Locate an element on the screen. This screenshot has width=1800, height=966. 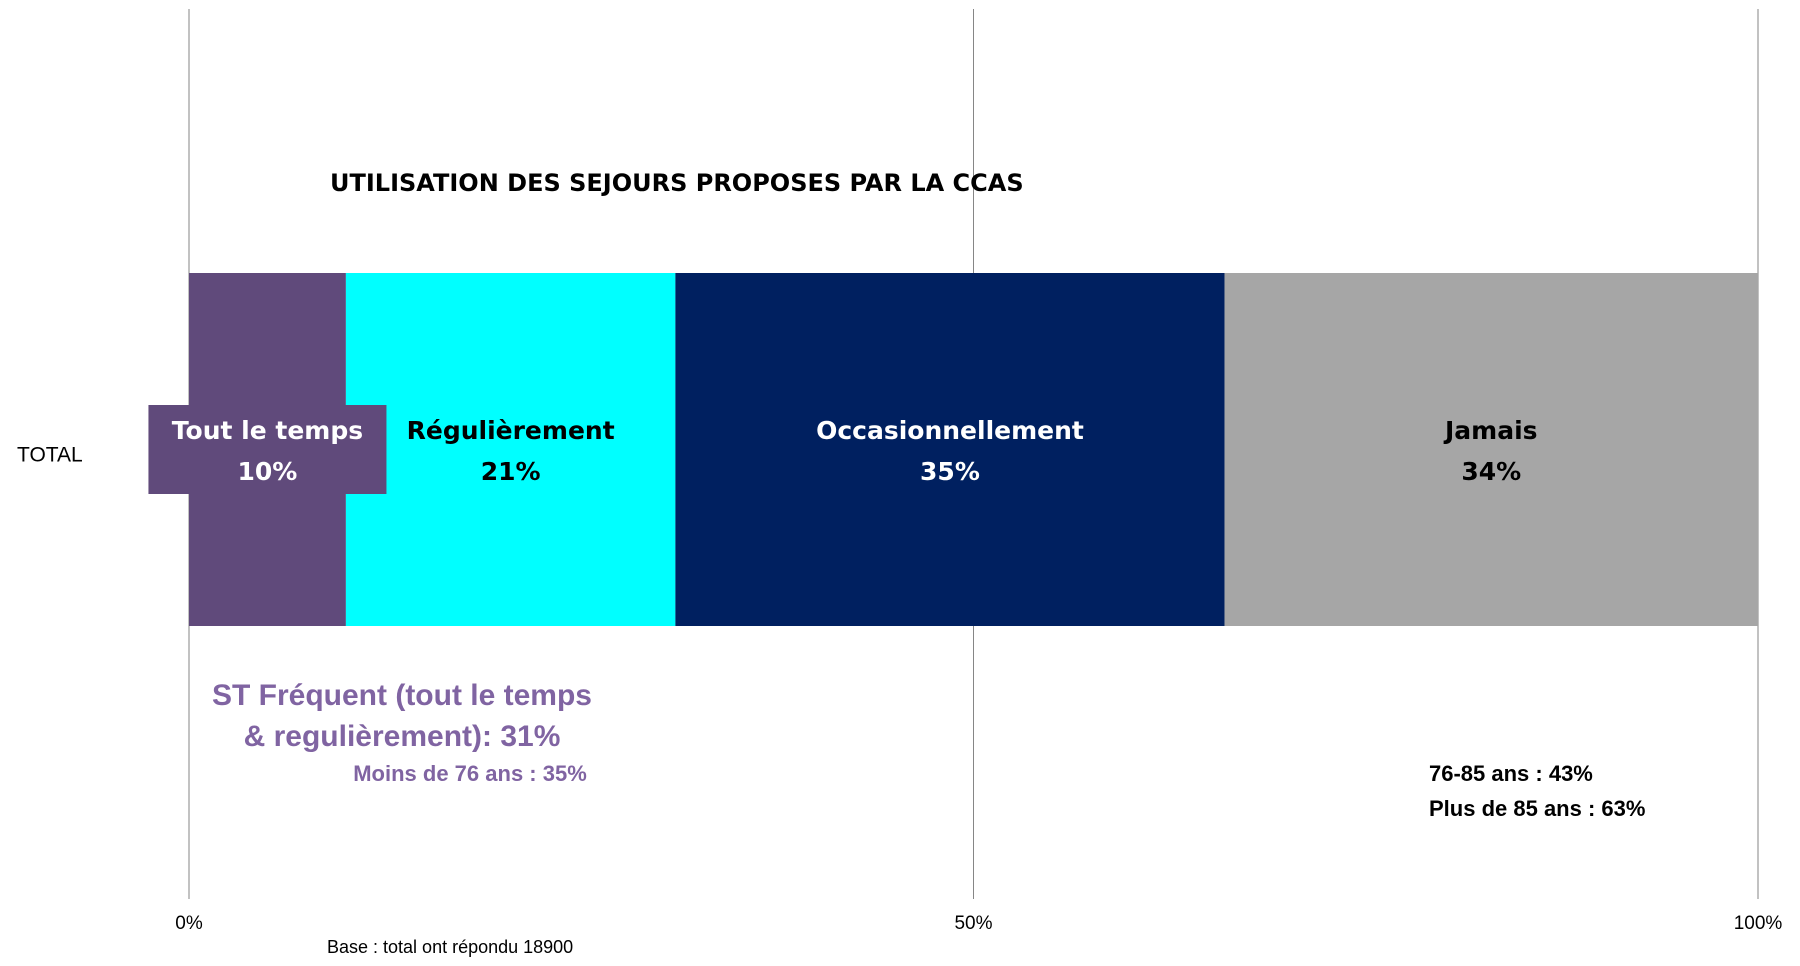
x-tick-label: 100% is located at coordinates (1758, 923).